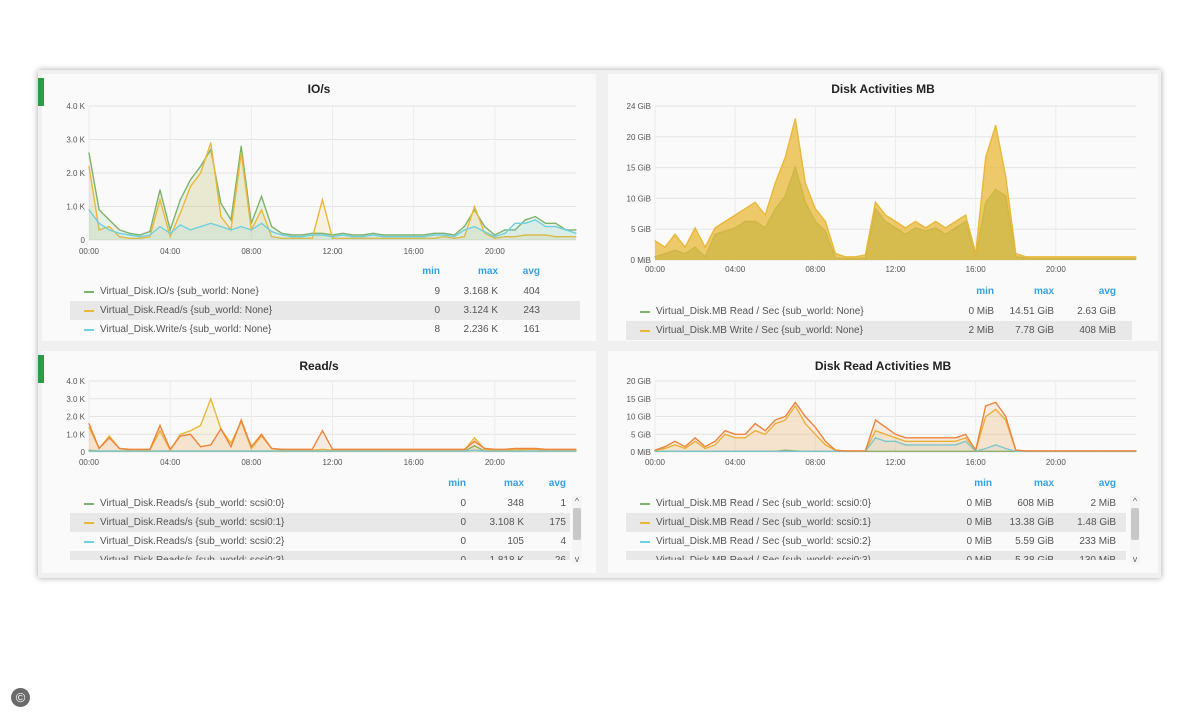 The image size is (1200, 720). Describe the element at coordinates (815, 269) in the screenshot. I see `x-tick-label: 08:00` at that location.